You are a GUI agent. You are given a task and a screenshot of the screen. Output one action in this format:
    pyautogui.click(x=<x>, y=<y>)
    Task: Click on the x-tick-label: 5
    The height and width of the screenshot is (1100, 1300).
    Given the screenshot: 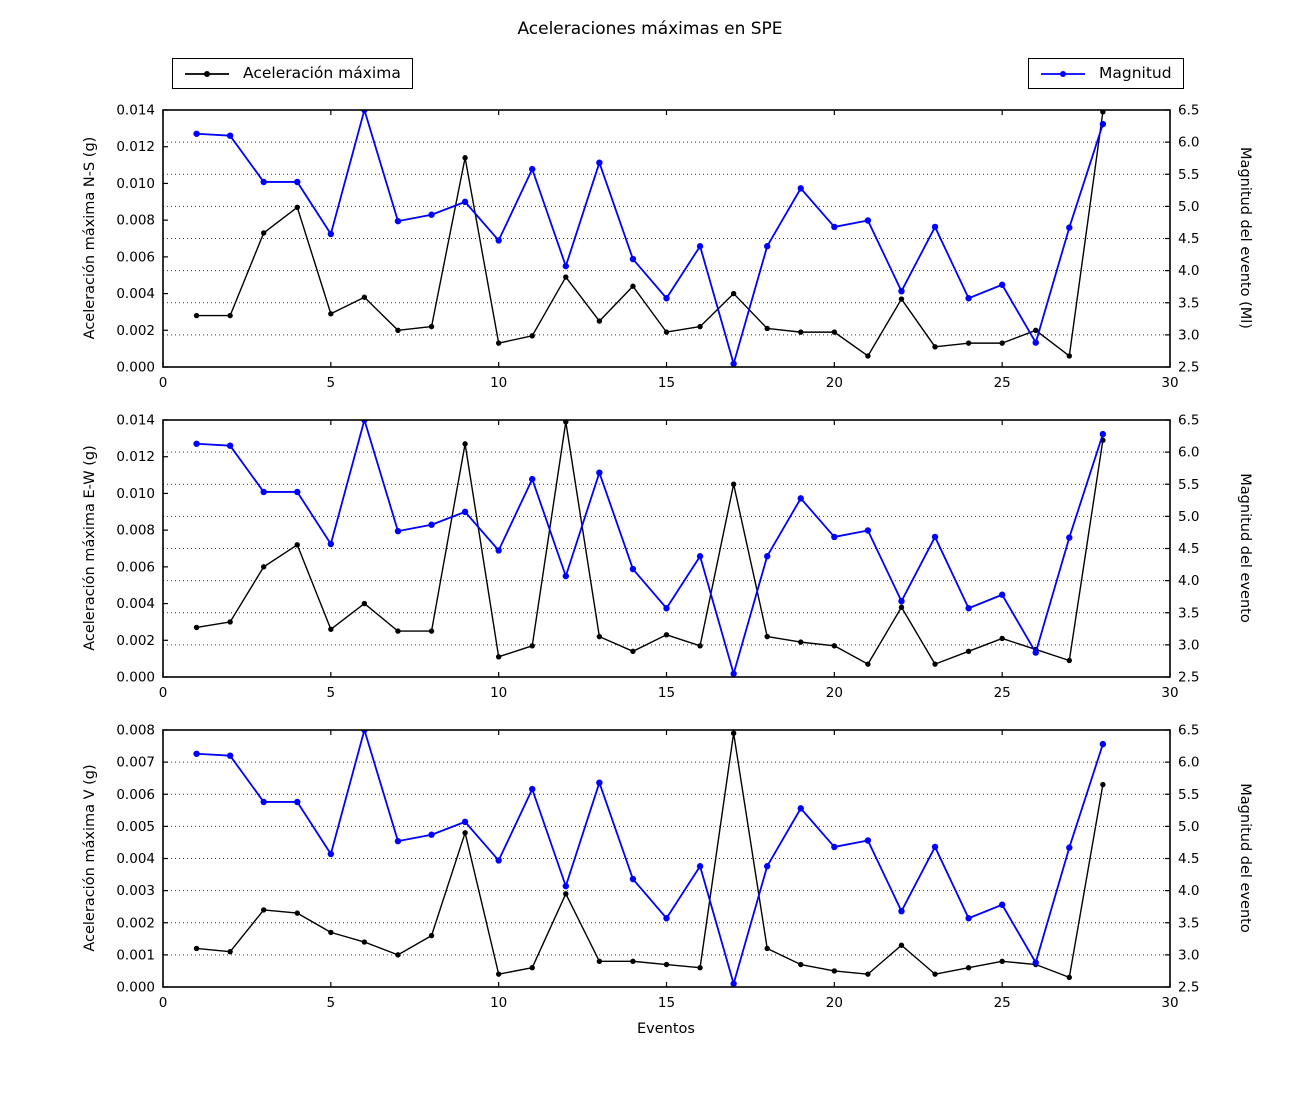 What is the action you would take?
    pyautogui.click(x=331, y=693)
    